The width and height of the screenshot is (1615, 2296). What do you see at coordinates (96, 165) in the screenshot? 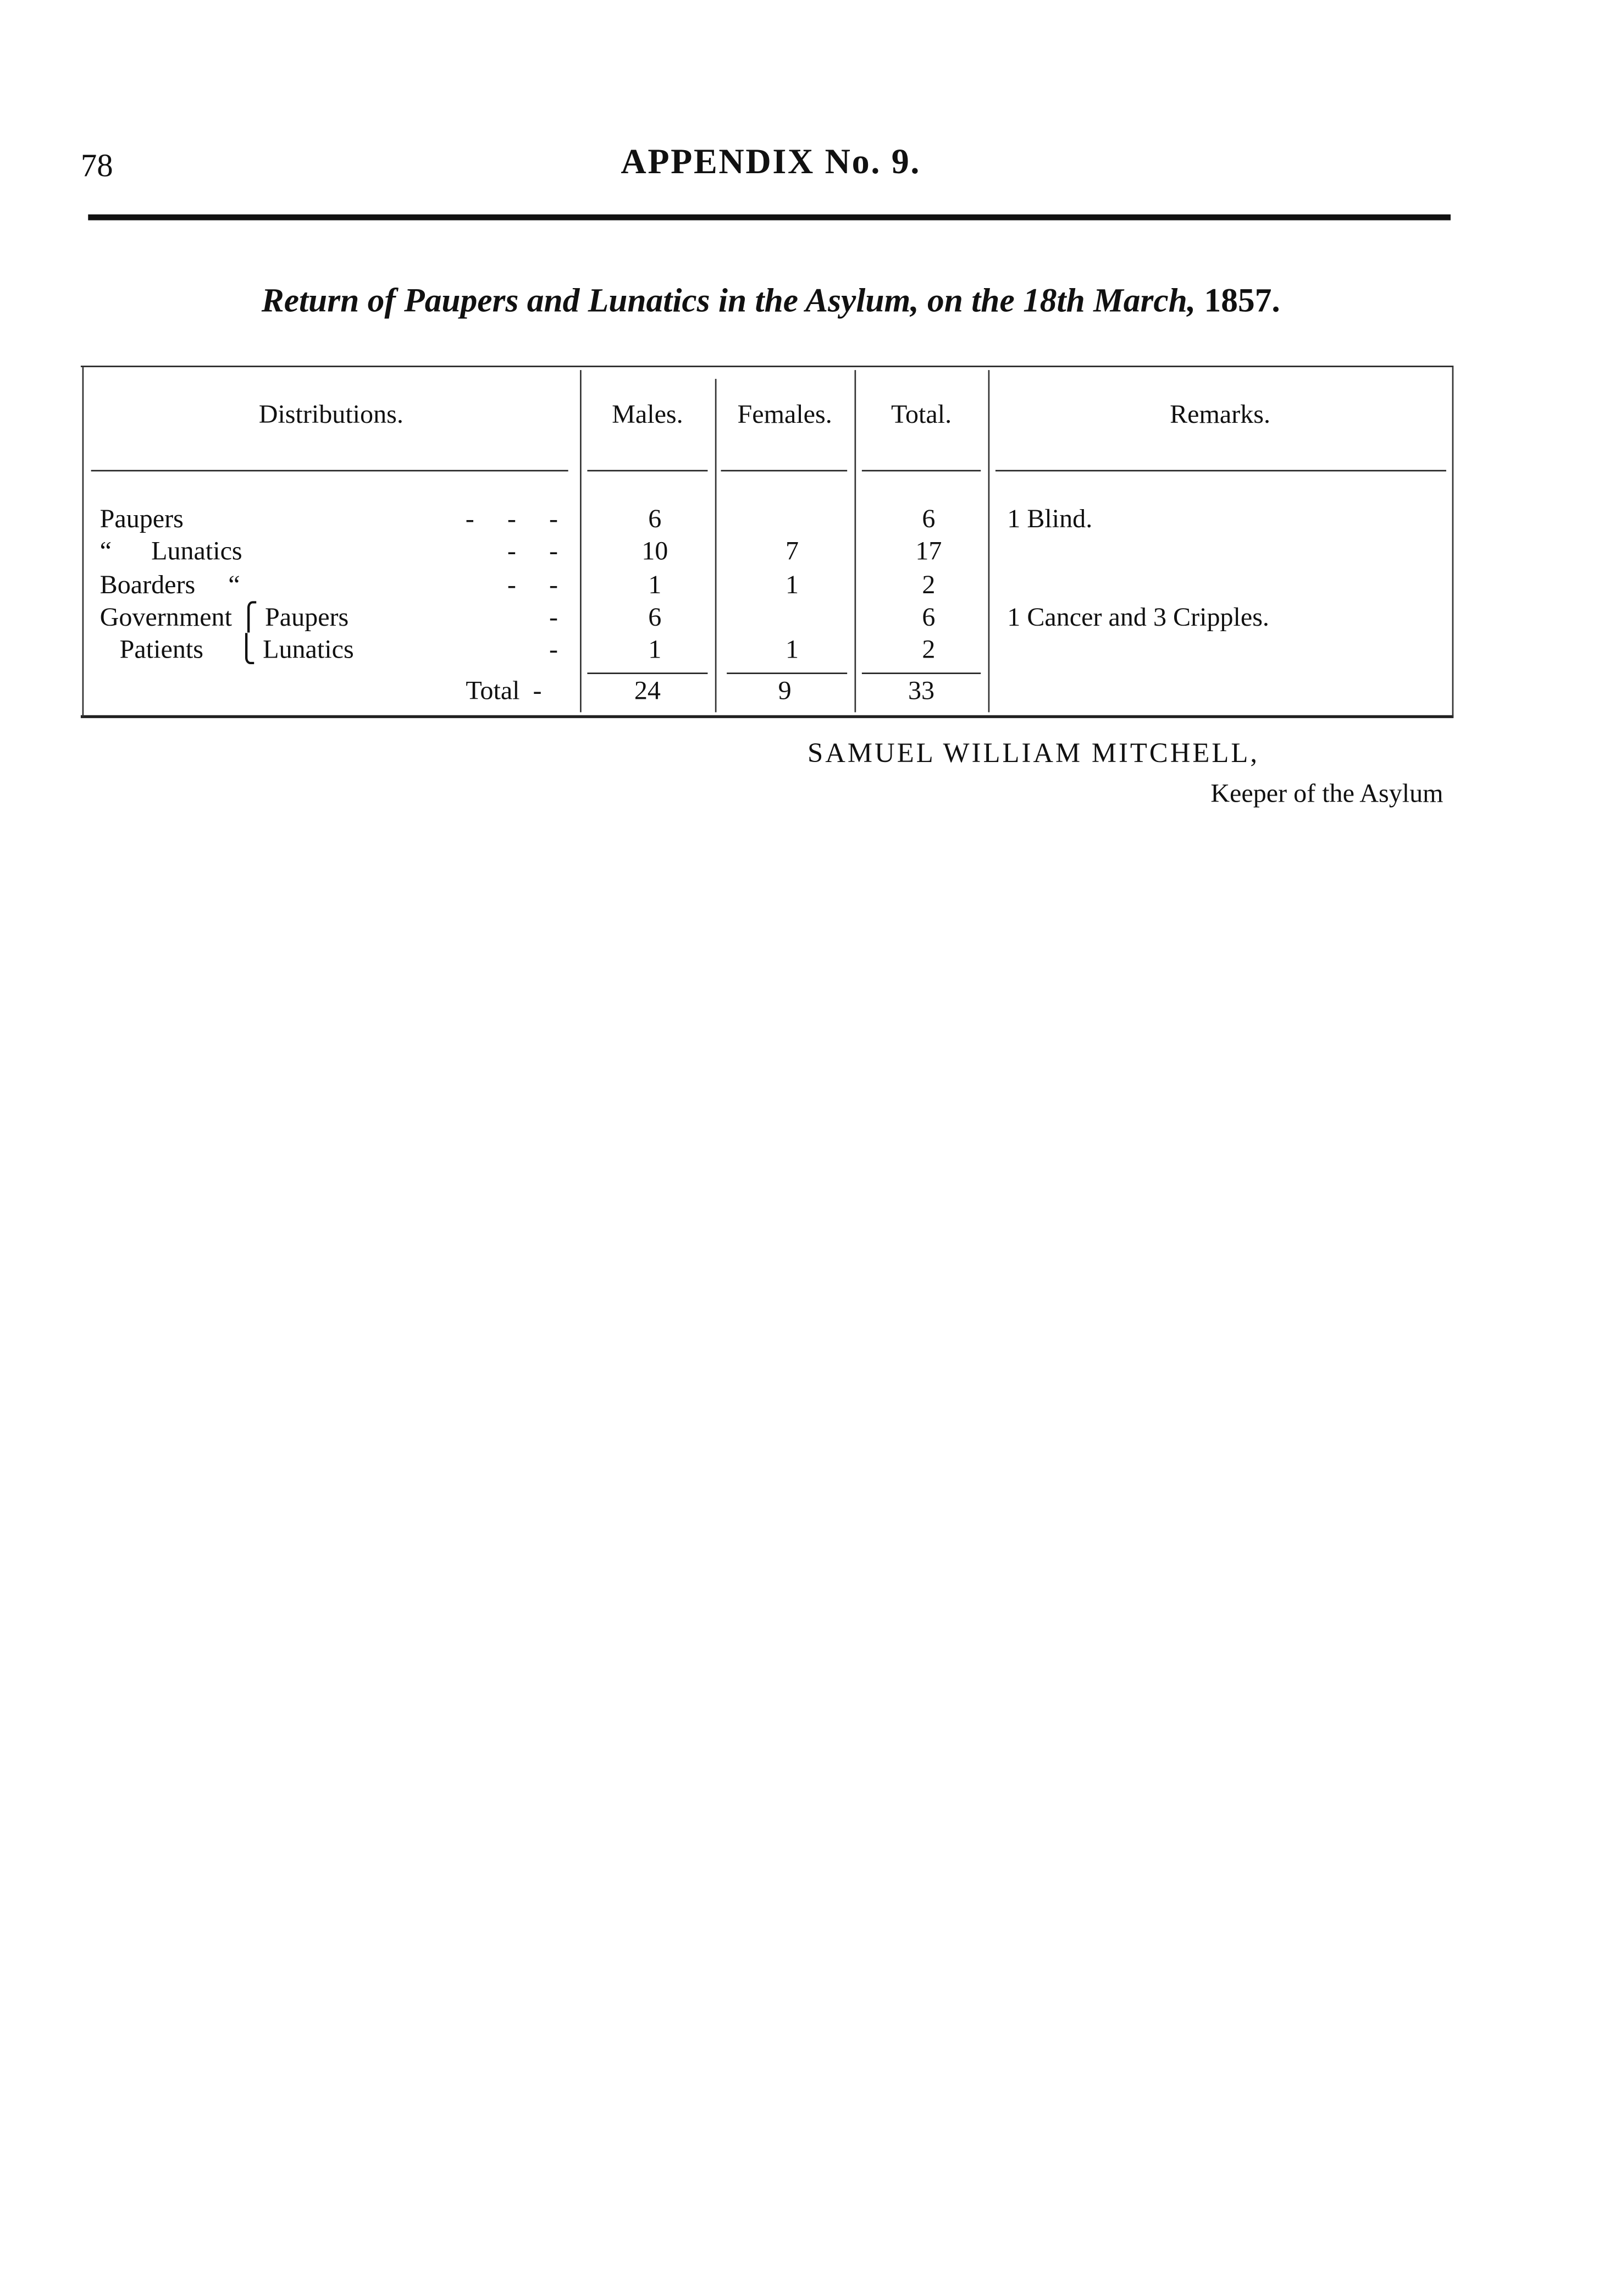
I see `page-number: 78` at bounding box center [96, 165].